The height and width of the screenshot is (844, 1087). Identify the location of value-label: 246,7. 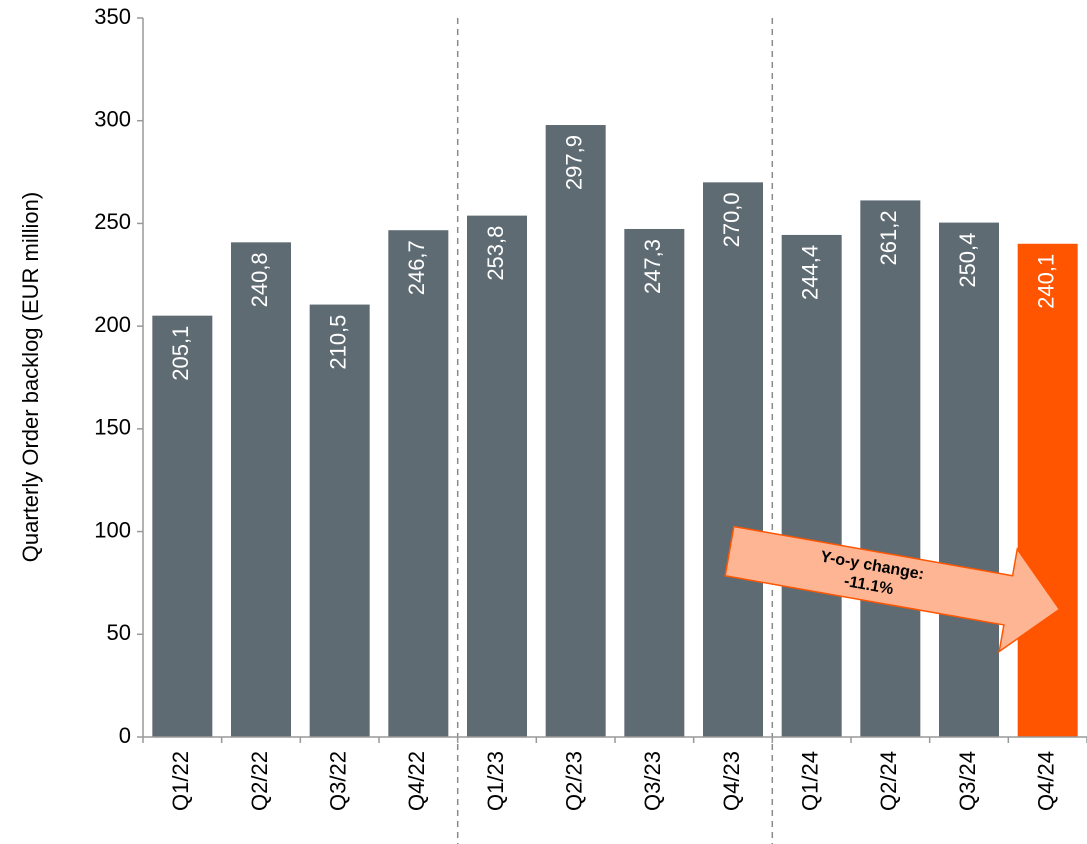
(416, 267).